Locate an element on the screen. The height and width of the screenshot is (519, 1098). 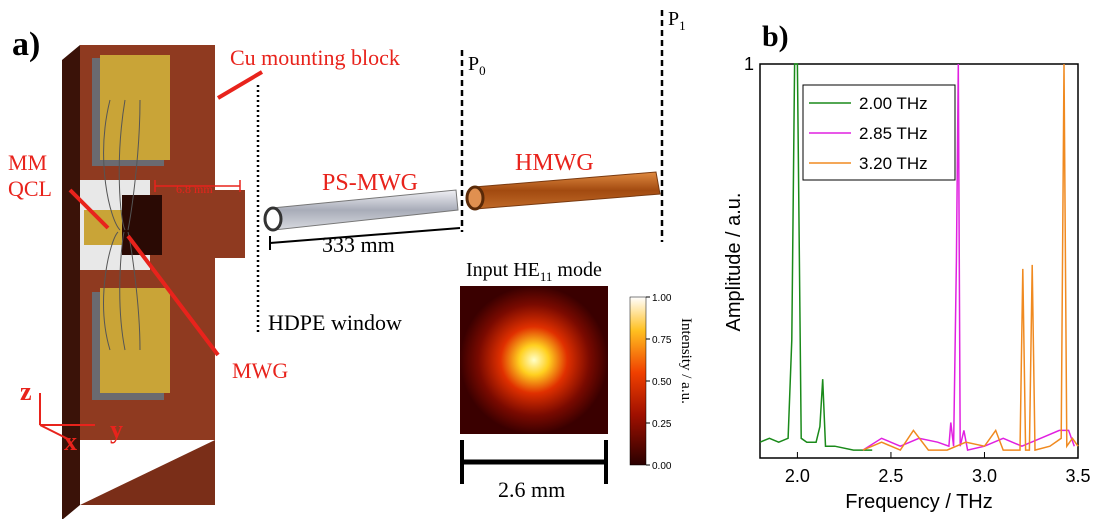
axis-z: z is located at coordinates (26, 391).